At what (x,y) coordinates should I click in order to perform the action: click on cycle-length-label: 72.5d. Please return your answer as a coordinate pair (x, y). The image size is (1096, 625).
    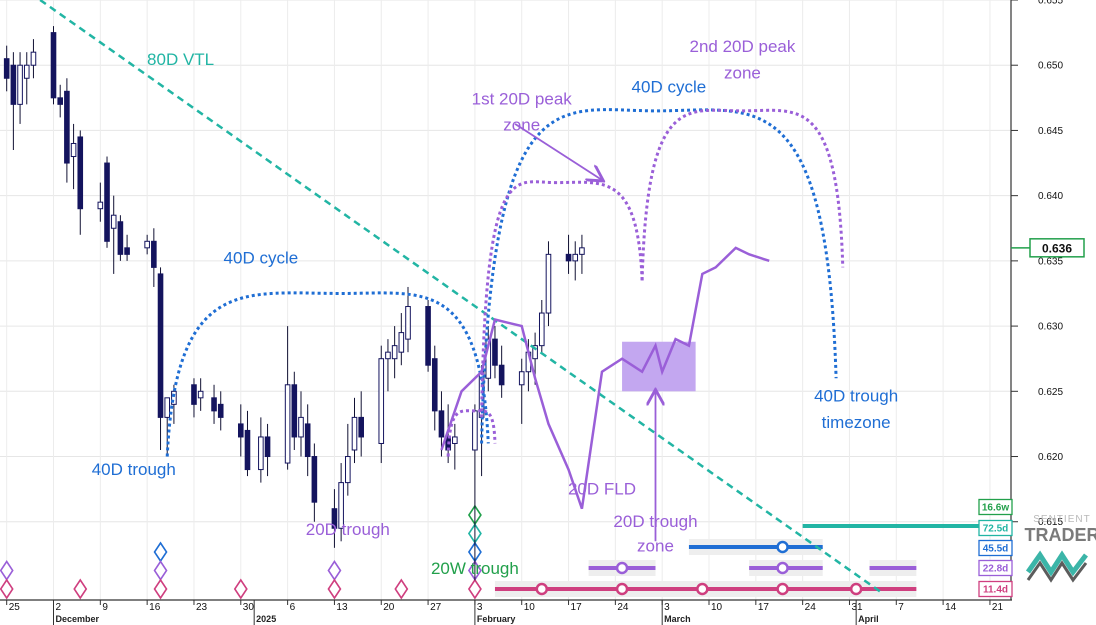
    Looking at the image, I should click on (996, 529).